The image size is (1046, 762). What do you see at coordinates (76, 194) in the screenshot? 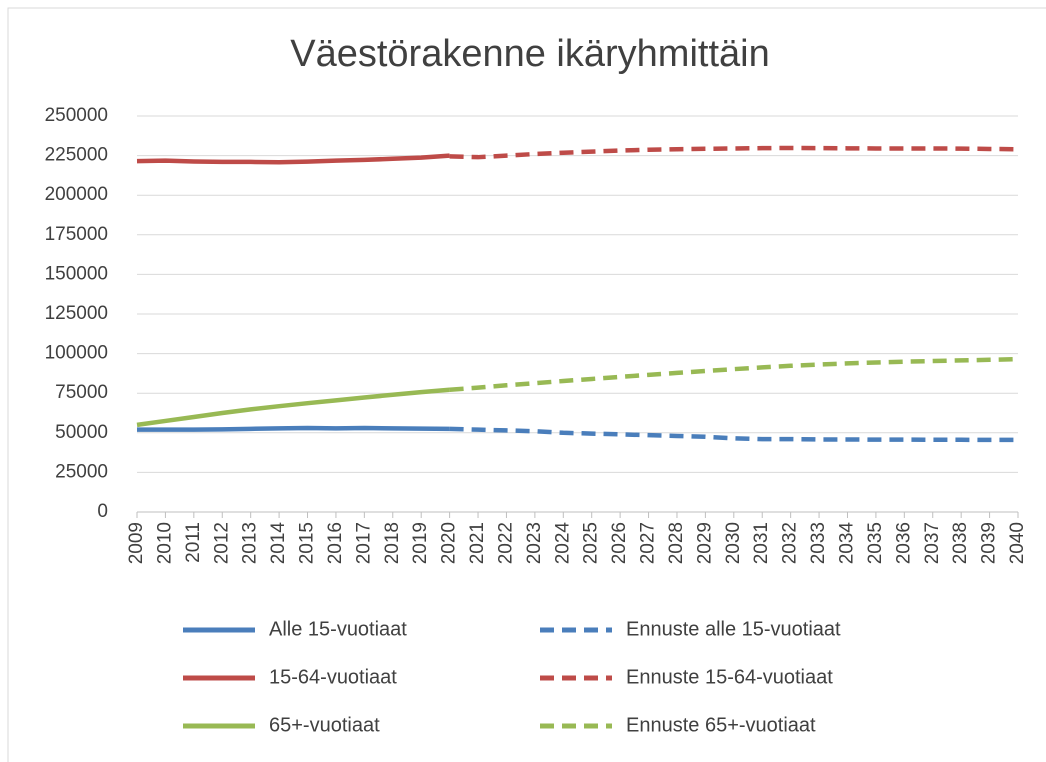
I see `y-tick-label: 200000` at bounding box center [76, 194].